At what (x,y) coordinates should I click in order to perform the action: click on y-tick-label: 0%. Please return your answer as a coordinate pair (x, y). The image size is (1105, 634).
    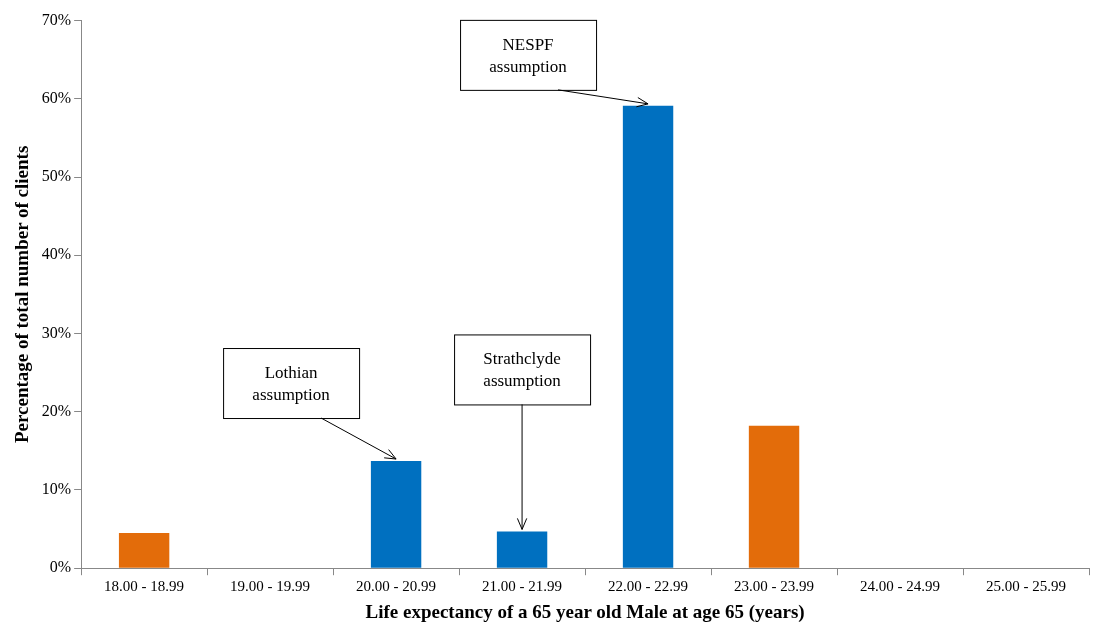
    Looking at the image, I should click on (60, 567).